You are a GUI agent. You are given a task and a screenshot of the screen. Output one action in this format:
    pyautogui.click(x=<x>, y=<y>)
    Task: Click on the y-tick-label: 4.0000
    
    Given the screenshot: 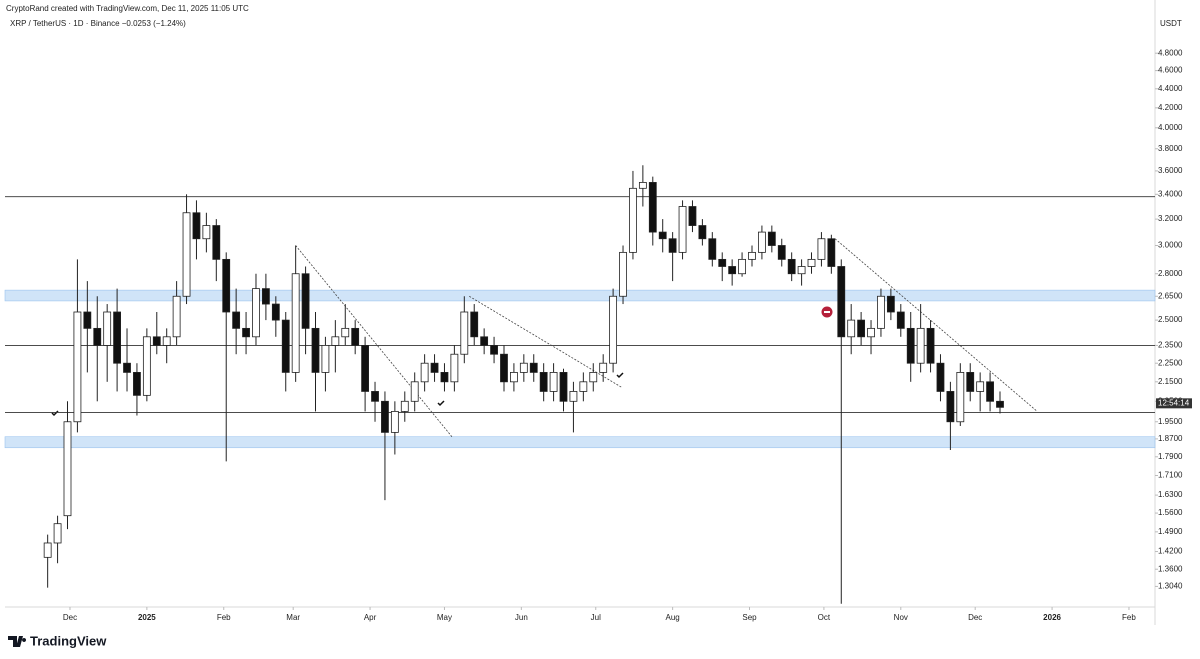 What is the action you would take?
    pyautogui.click(x=1170, y=127)
    